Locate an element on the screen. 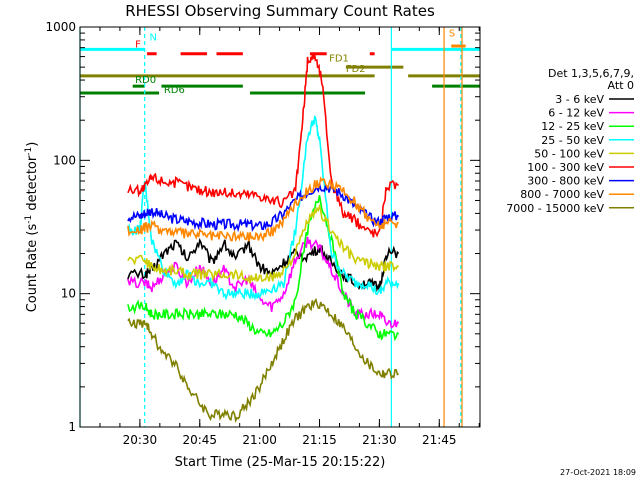  y-axis-label-end: ) is located at coordinates (32, 144).